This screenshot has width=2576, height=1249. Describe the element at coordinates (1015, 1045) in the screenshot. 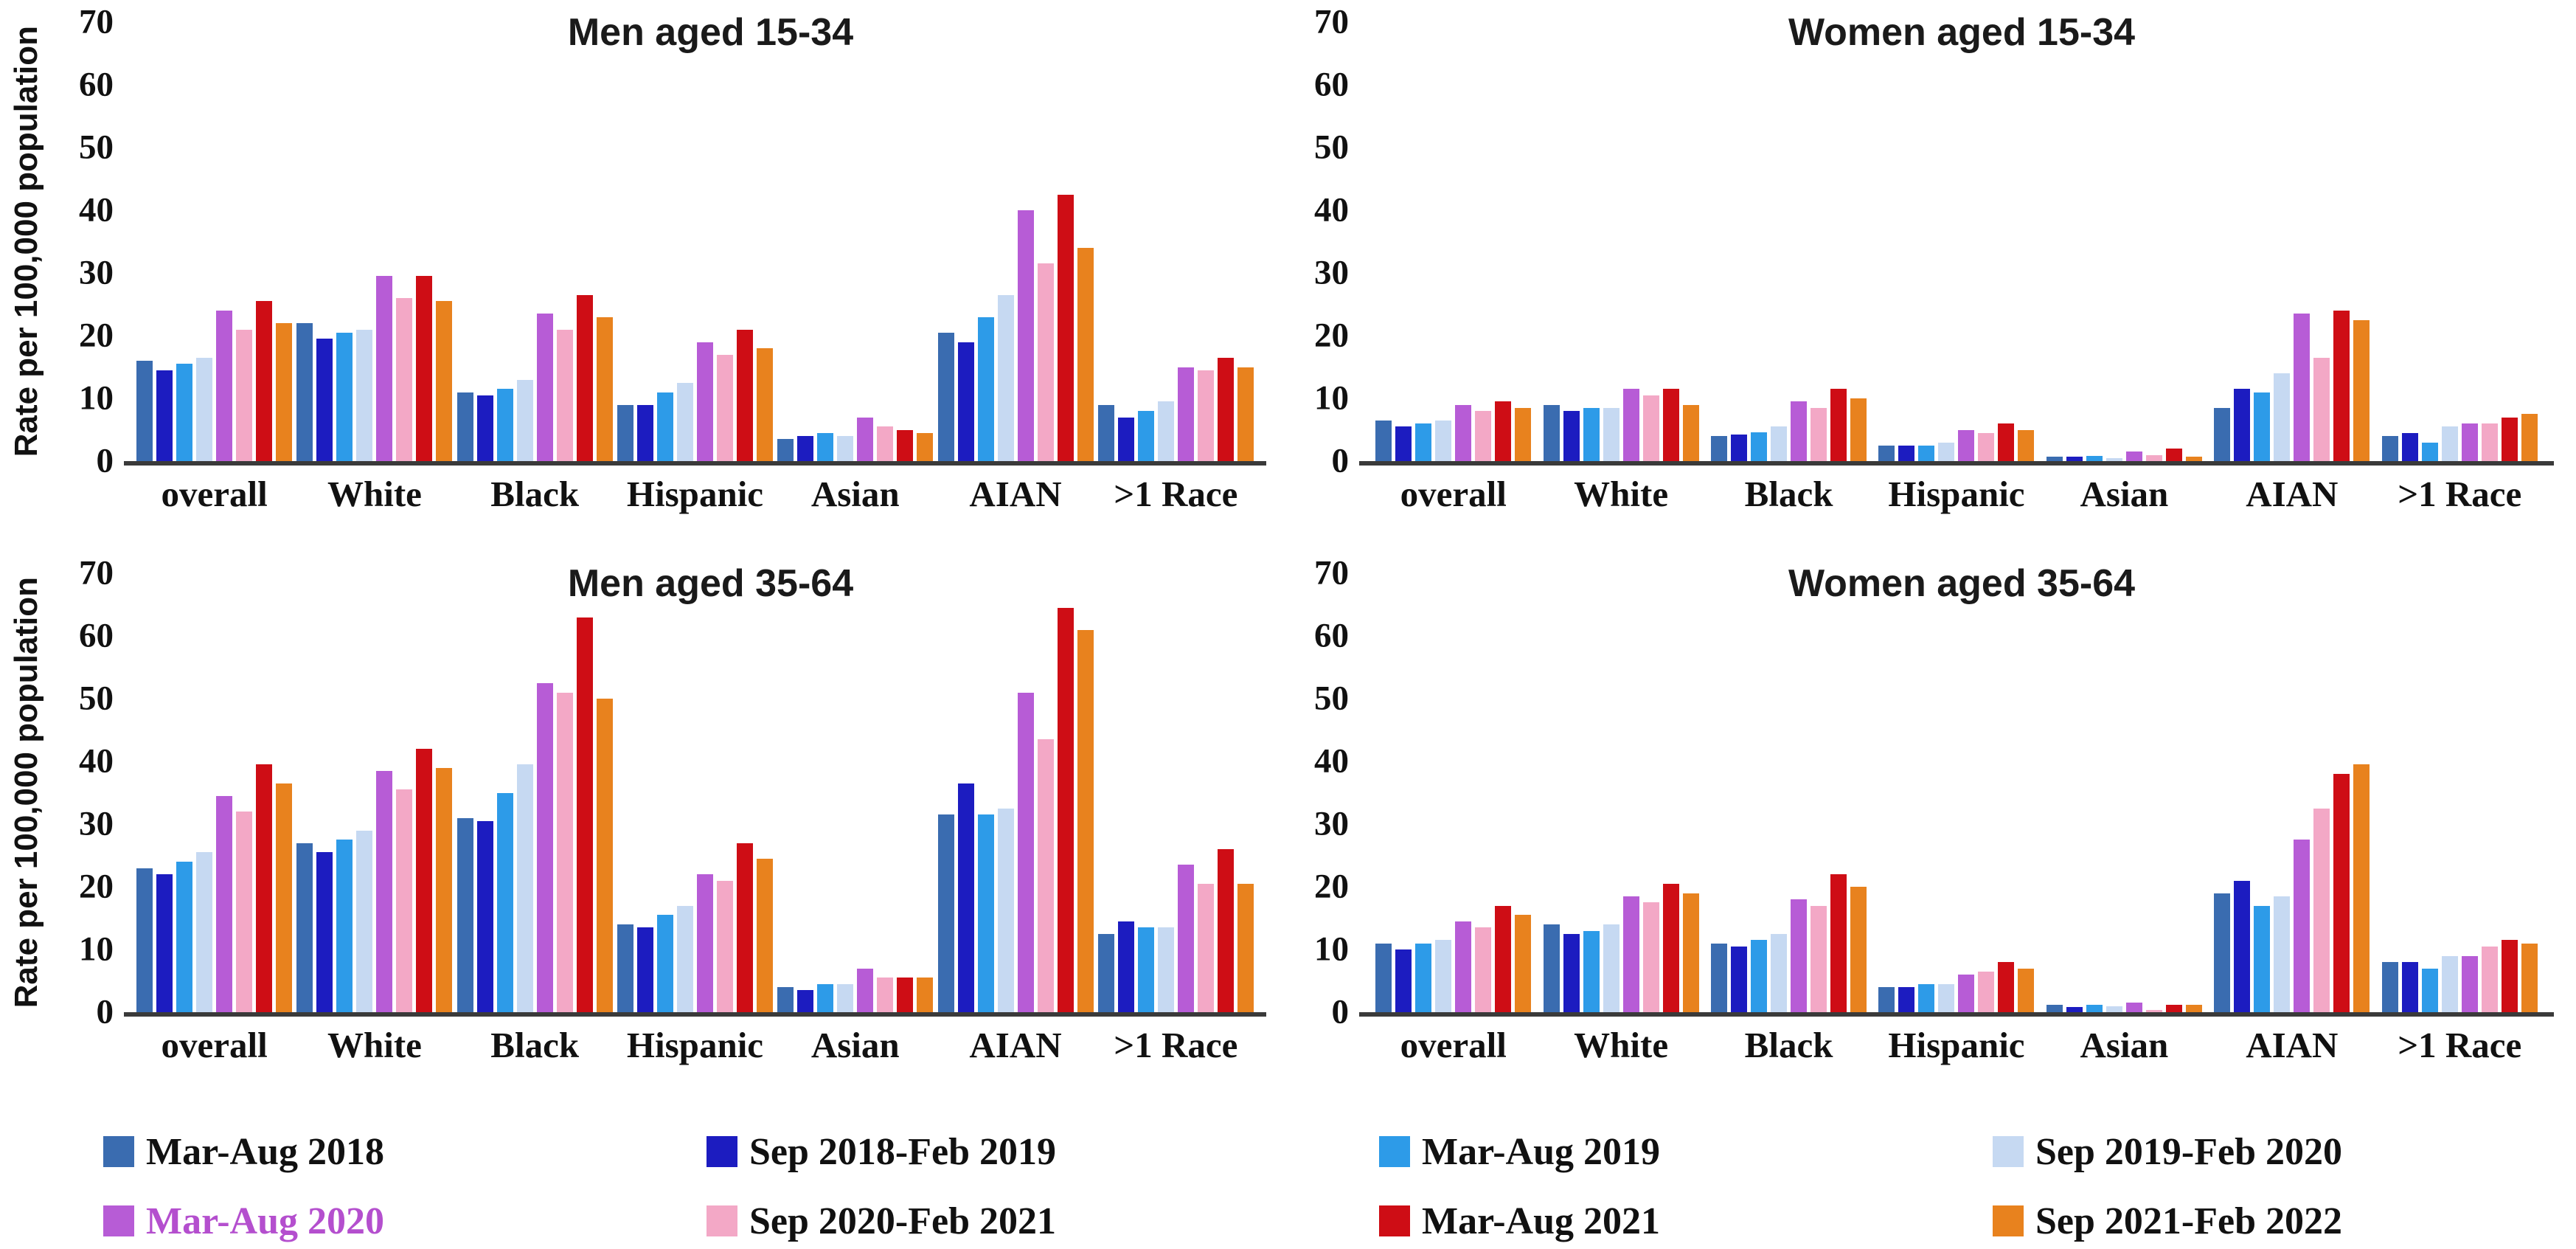

I see `x-category-label: AIAN` at that location.